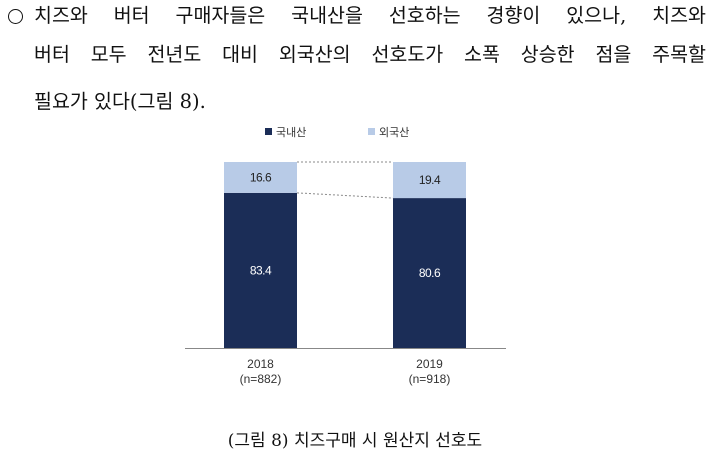 This screenshot has width=710, height=460. I want to click on paragraph-line-3: 필요가 있다(그림 8)., so click(120, 101).